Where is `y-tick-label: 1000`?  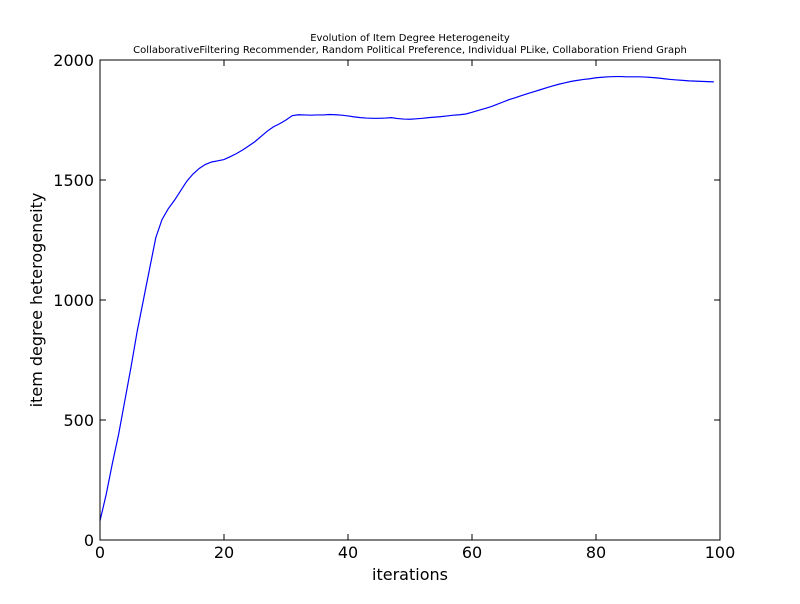
y-tick-label: 1000 is located at coordinates (73, 300).